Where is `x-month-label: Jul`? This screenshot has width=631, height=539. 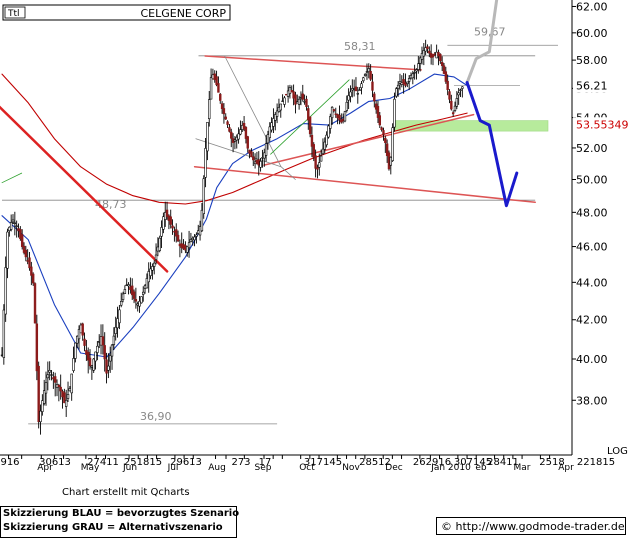
x-month-label: Jul is located at coordinates (173, 468).